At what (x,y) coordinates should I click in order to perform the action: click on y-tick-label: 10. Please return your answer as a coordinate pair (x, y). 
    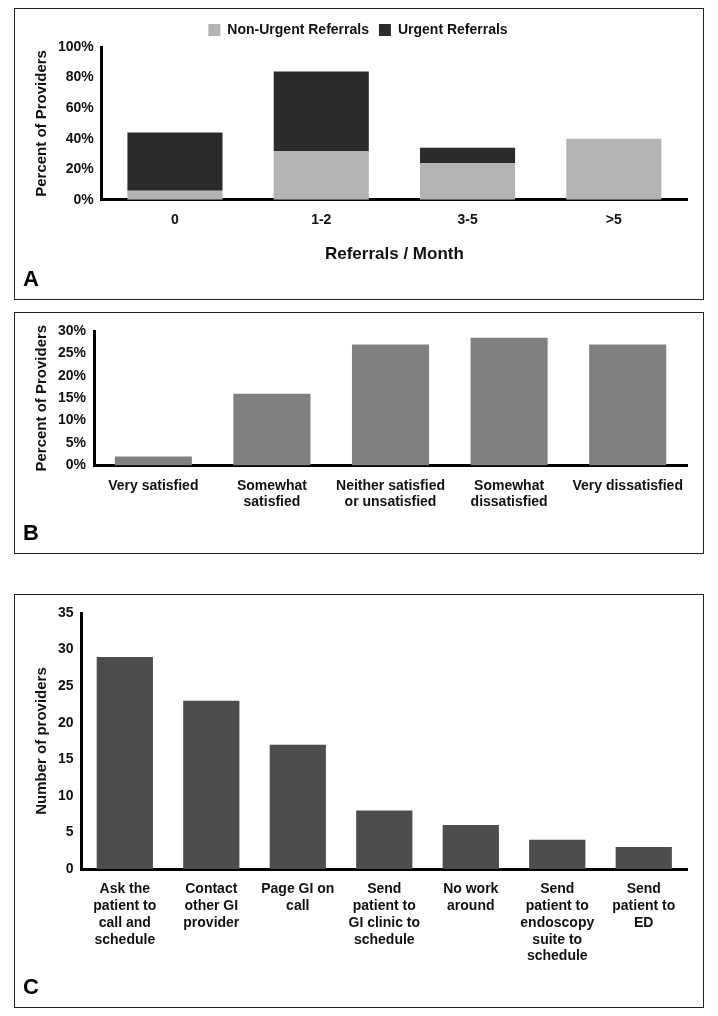
    Looking at the image, I should click on (65, 794).